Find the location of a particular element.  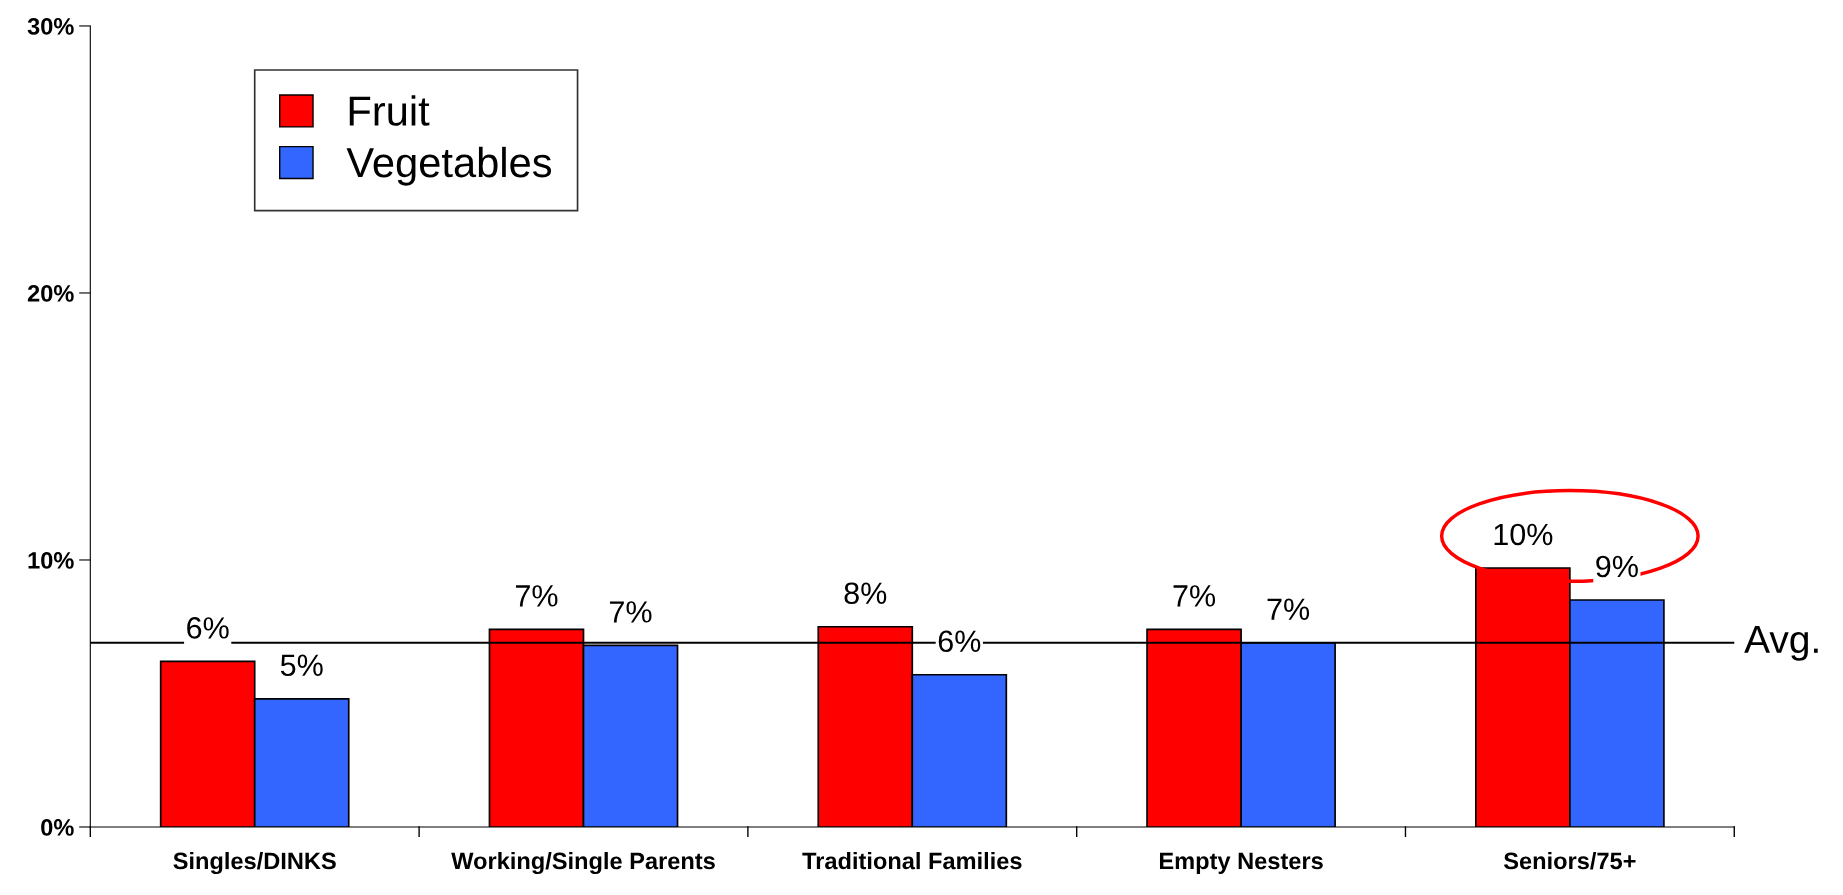

legend-label: Fruit is located at coordinates (389, 110).